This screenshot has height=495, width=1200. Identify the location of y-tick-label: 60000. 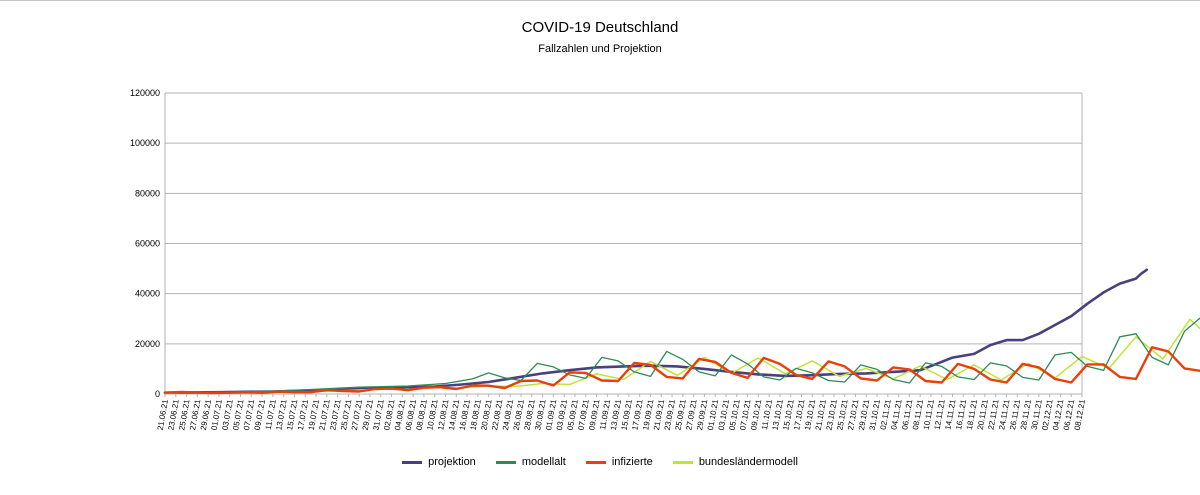
(147, 244).